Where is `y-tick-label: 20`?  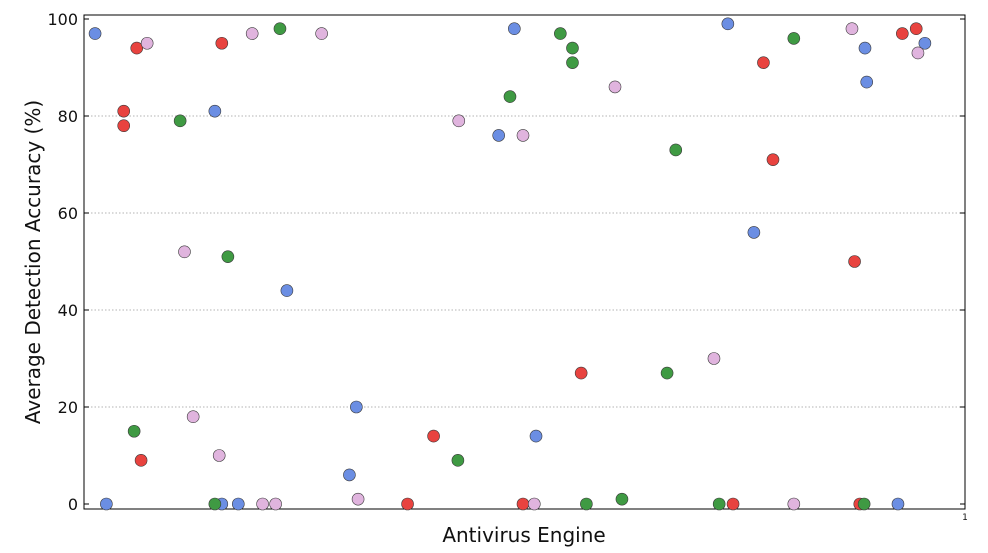 y-tick-label: 20 is located at coordinates (68, 407).